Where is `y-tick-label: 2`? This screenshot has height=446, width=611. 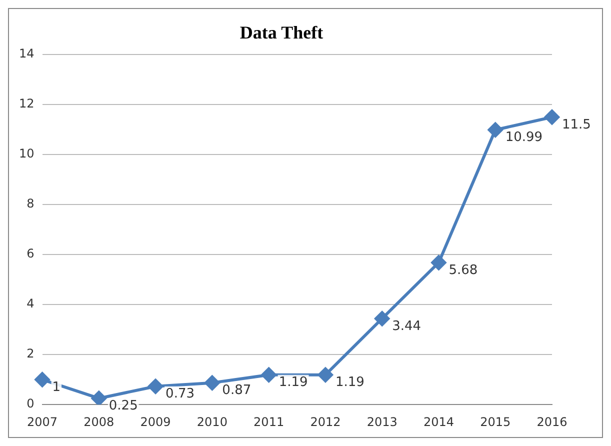
y-tick-label: 2 is located at coordinates (30, 353).